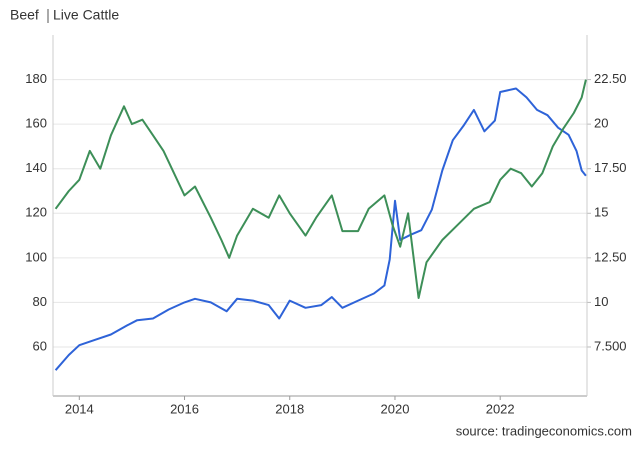 The height and width of the screenshot is (449, 640). Describe the element at coordinates (36, 78) in the screenshot. I see `y-tick-label: 180` at that location.